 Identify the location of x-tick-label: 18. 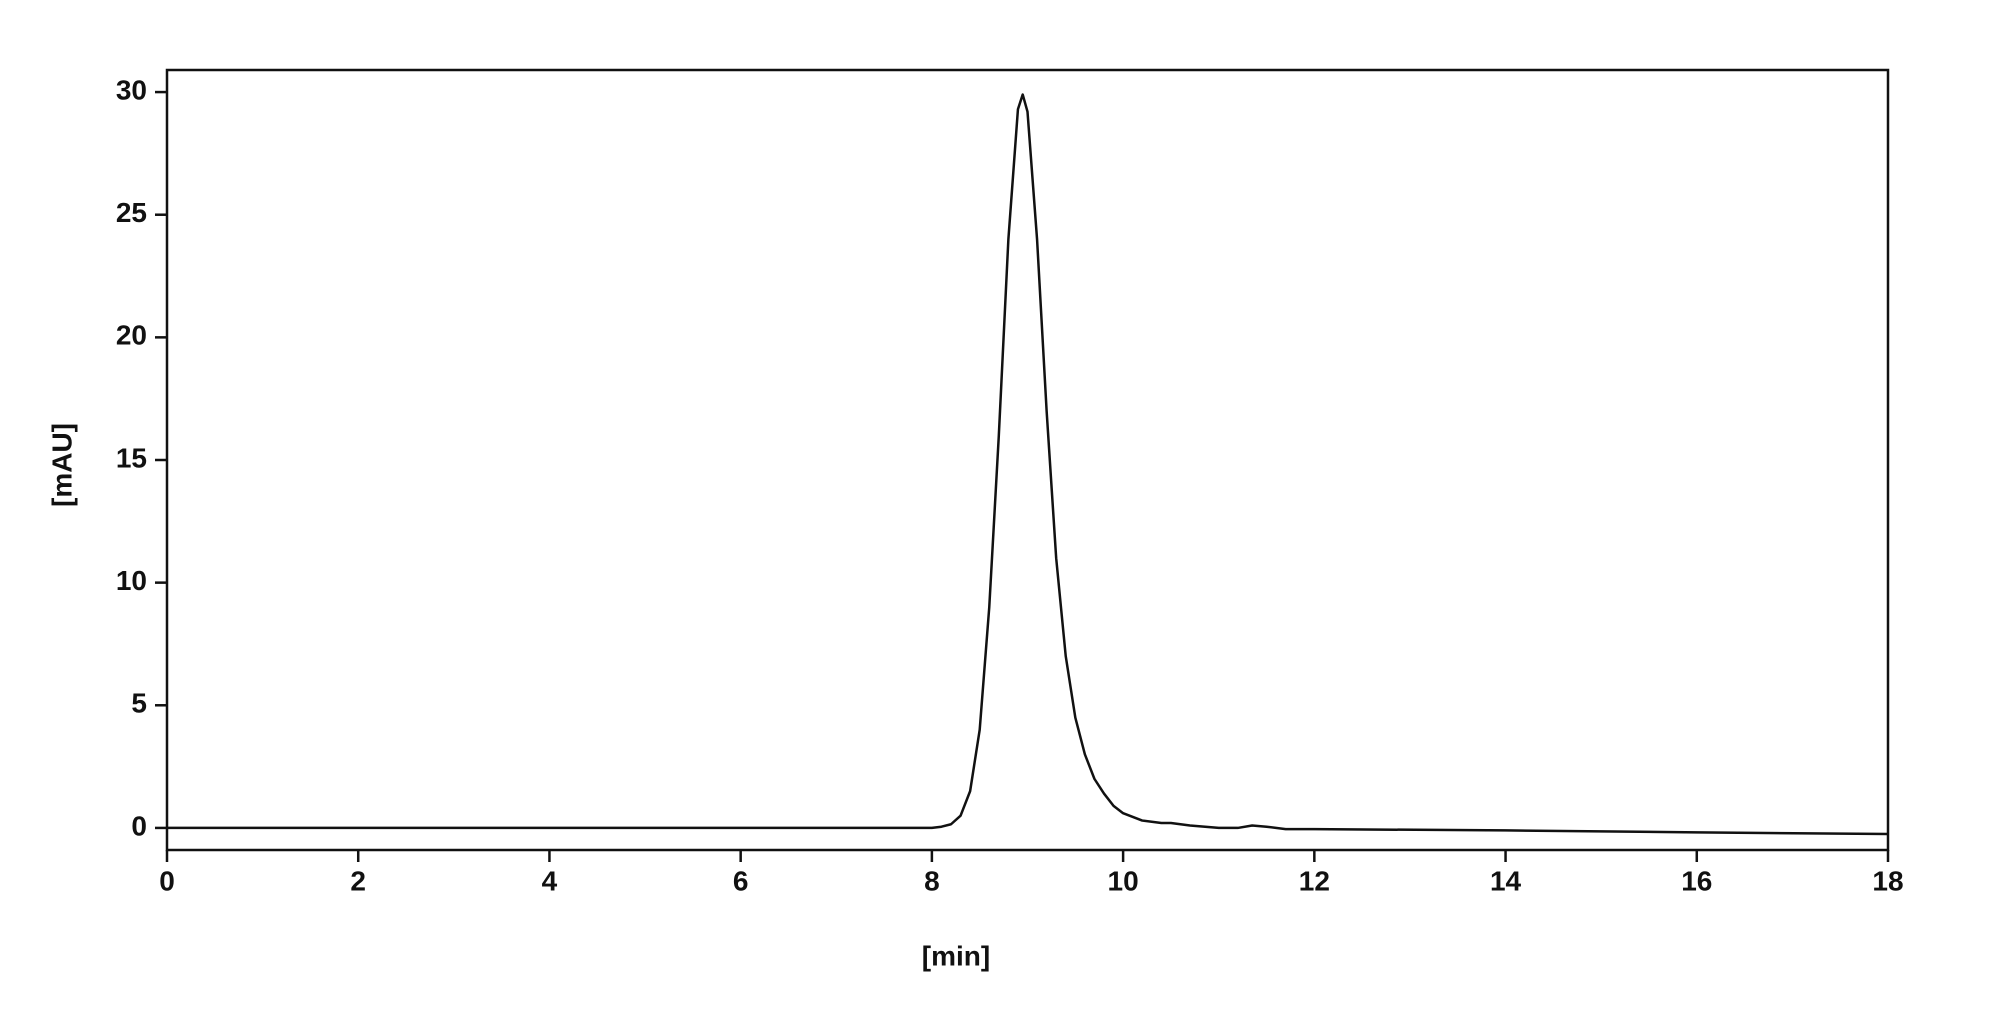
(1887, 880).